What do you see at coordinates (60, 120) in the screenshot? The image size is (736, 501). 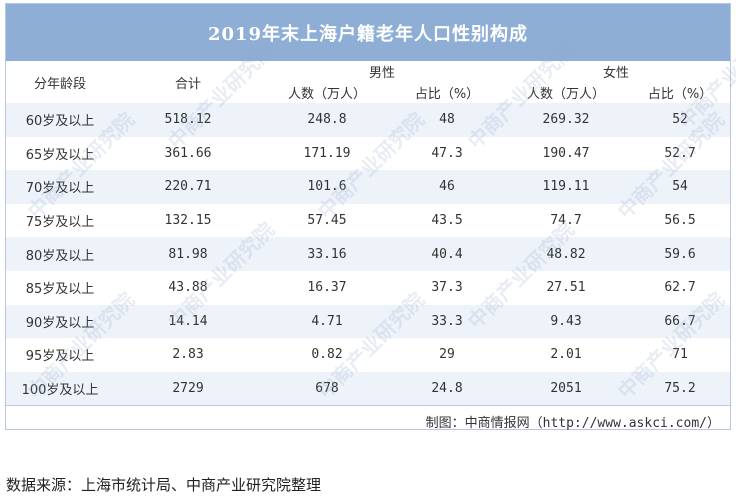 I see `cell-age: 60岁及以上` at bounding box center [60, 120].